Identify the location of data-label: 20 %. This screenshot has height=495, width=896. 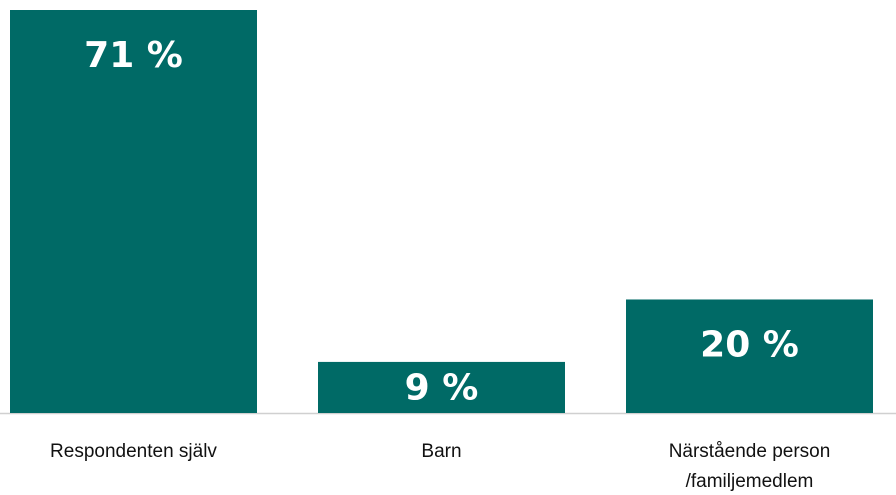
(749, 344).